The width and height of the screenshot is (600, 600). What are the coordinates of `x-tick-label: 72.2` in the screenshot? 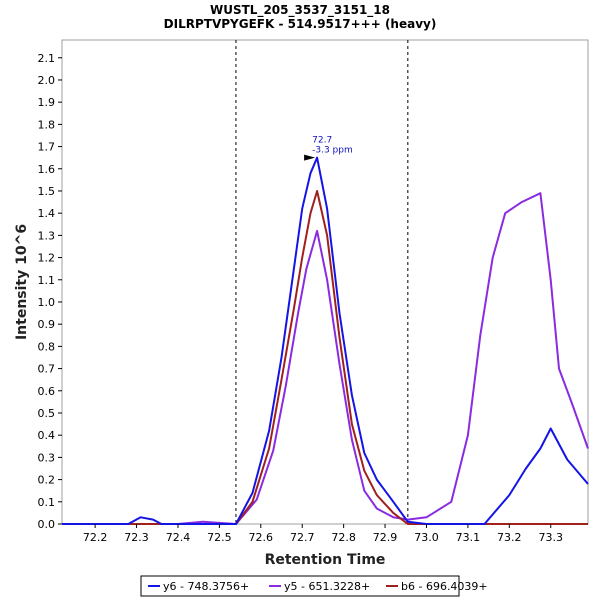 It's located at (95, 537).